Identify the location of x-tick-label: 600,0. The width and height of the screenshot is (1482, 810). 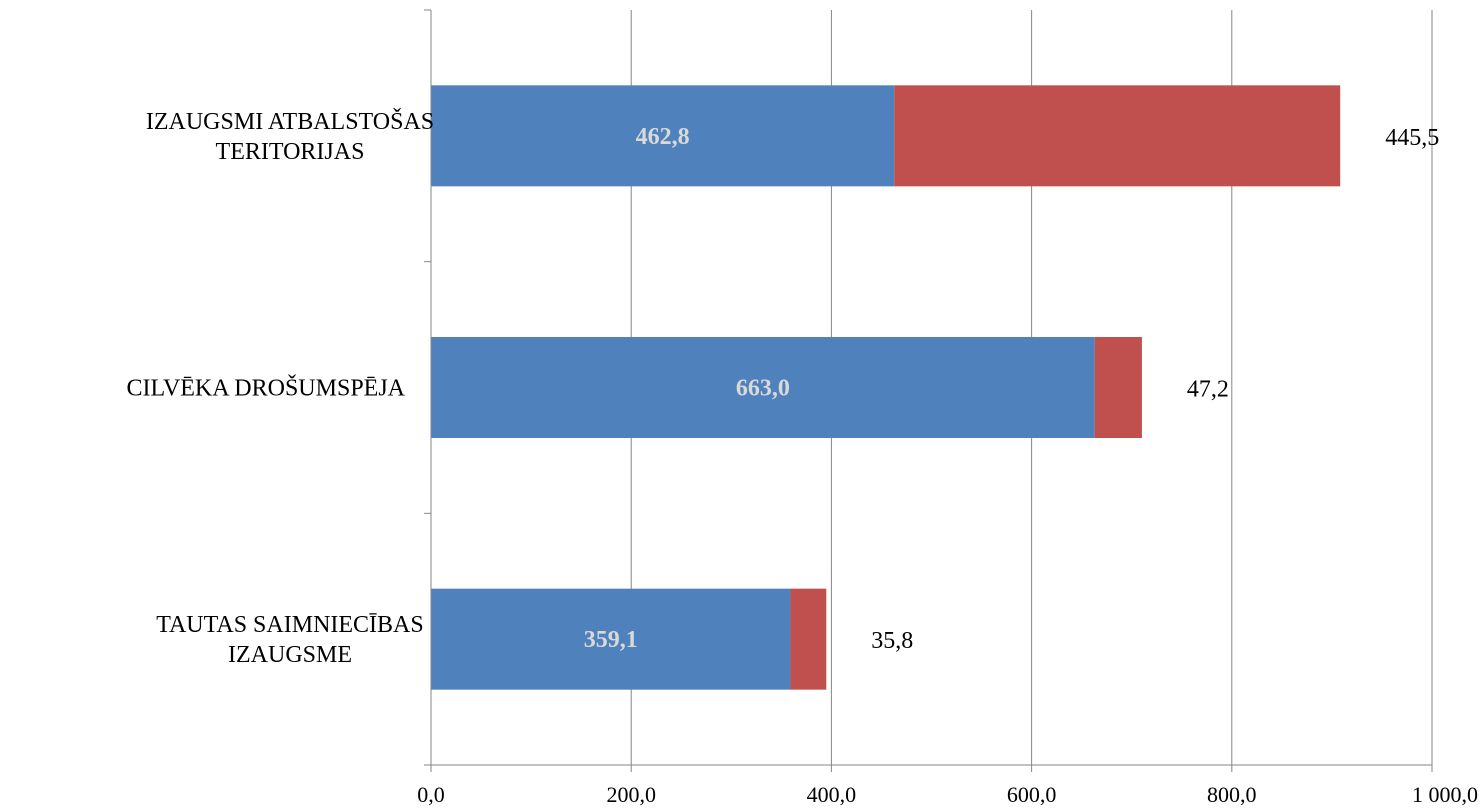
(1032, 794).